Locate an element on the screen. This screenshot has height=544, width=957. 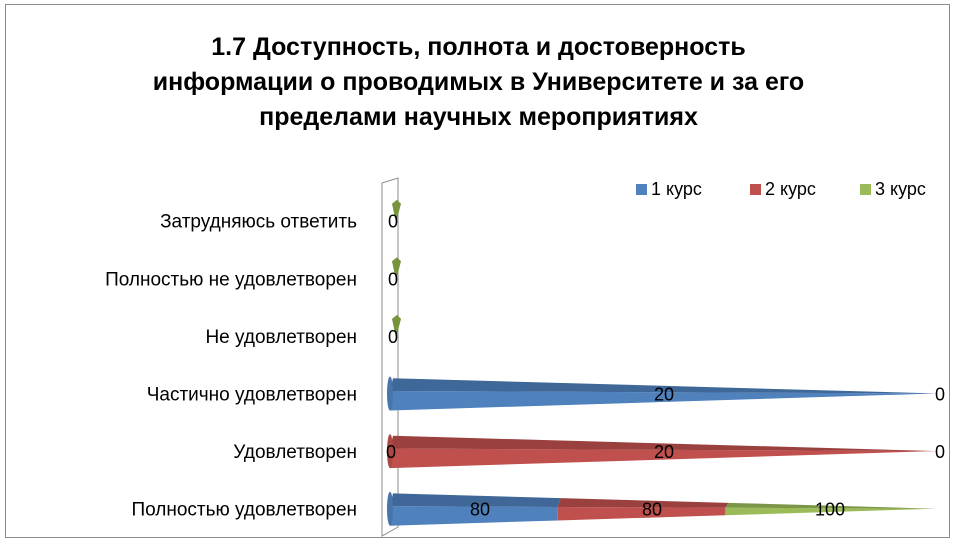
axis-wall is located at coordinates (390, 357).